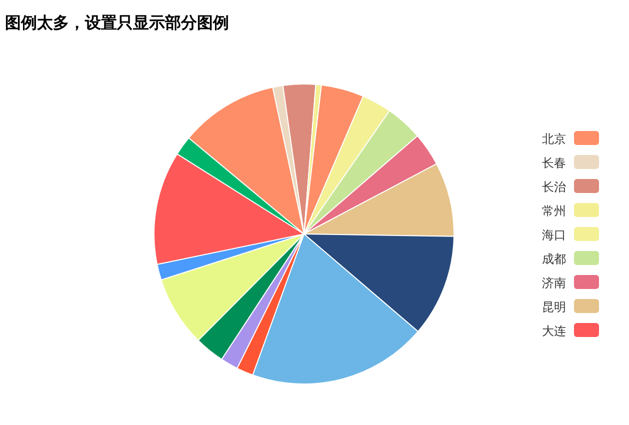 This screenshot has height=425, width=629. I want to click on legend-label: 昆明, so click(554, 307).